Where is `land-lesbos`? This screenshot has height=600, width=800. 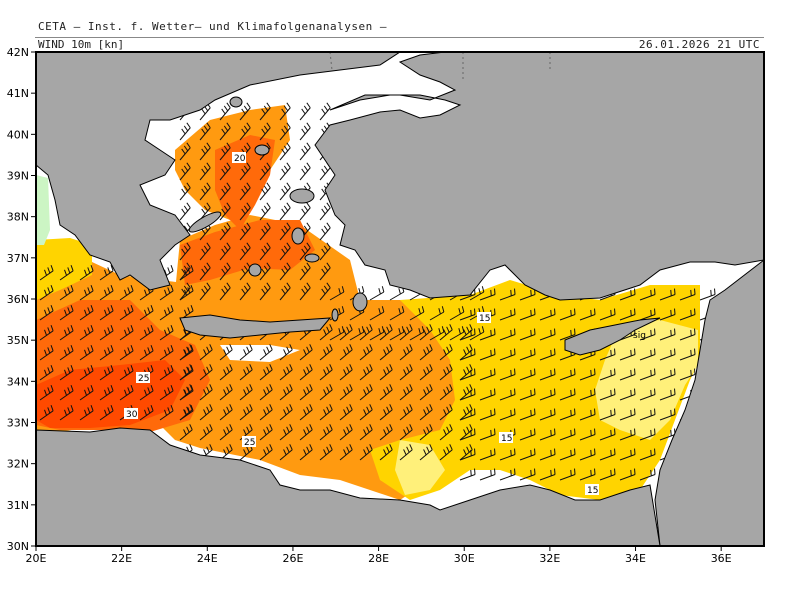
land-lesbos is located at coordinates (302, 196).